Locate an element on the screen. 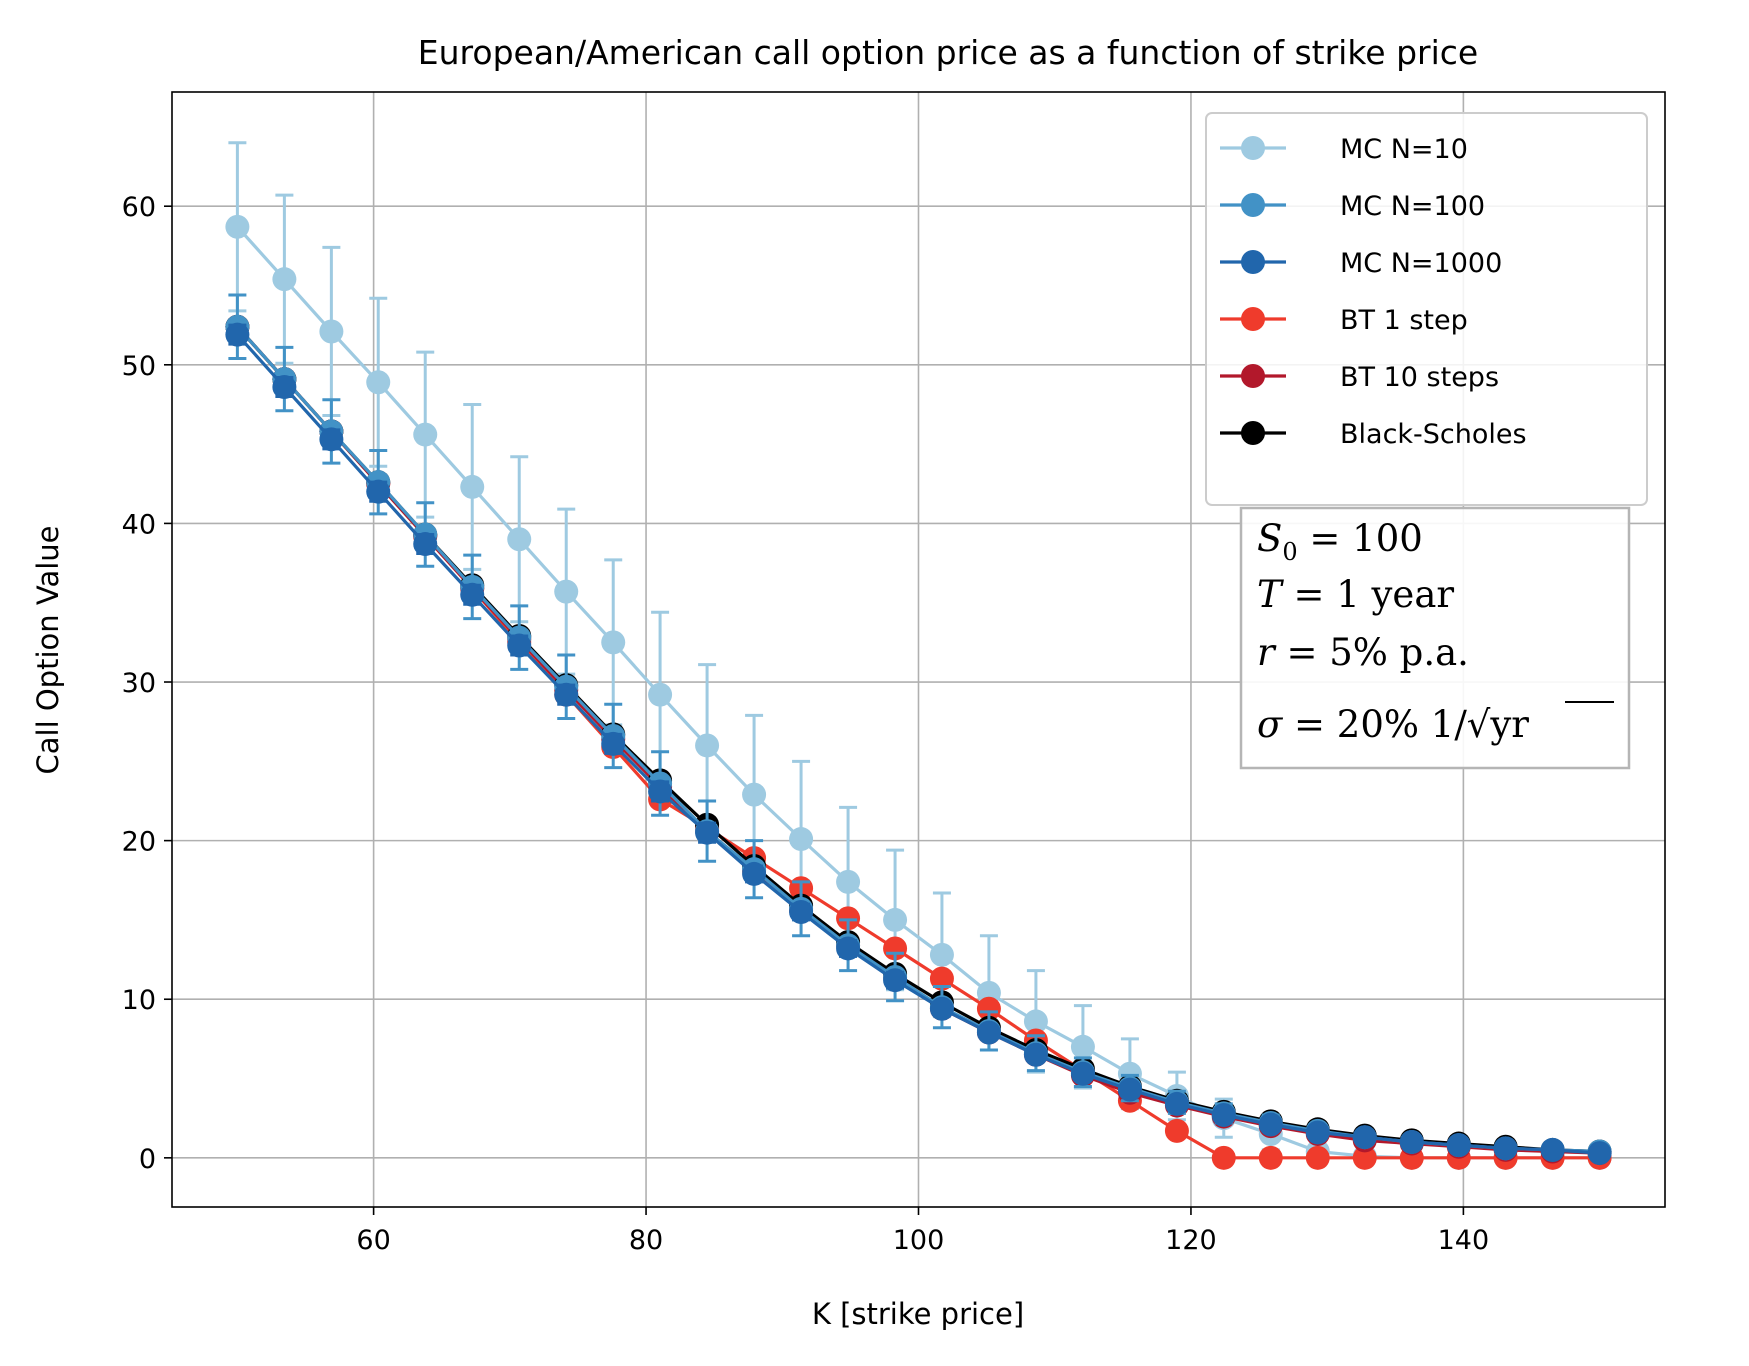  param-t: T = 1 year is located at coordinates (1355, 594).